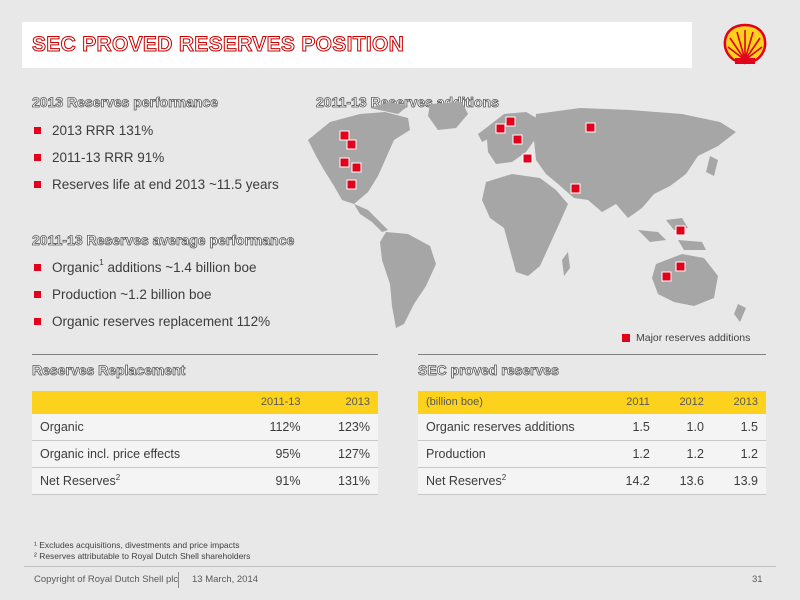 The height and width of the screenshot is (600, 800). Describe the element at coordinates (684, 402) in the screenshot. I see `column-header: 2012` at that location.